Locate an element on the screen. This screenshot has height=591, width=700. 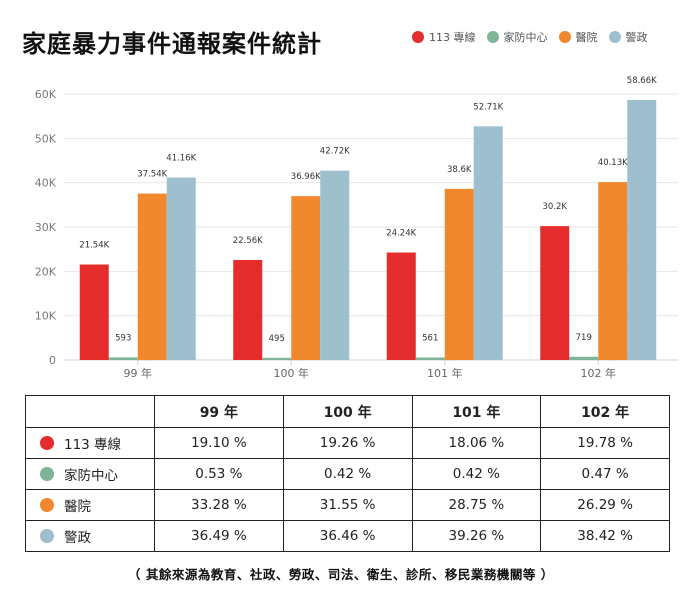
table-cell: 36.49 % is located at coordinates (219, 536).